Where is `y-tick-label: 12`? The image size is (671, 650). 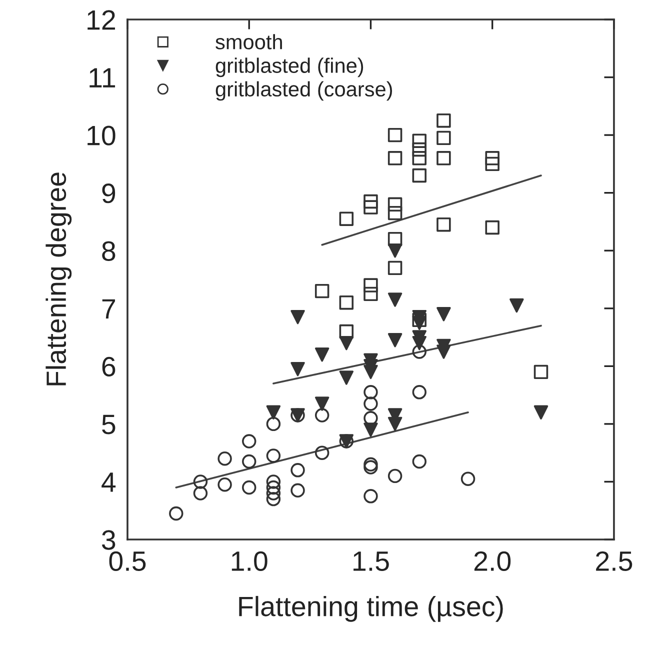 y-tick-label: 12 is located at coordinates (101, 20).